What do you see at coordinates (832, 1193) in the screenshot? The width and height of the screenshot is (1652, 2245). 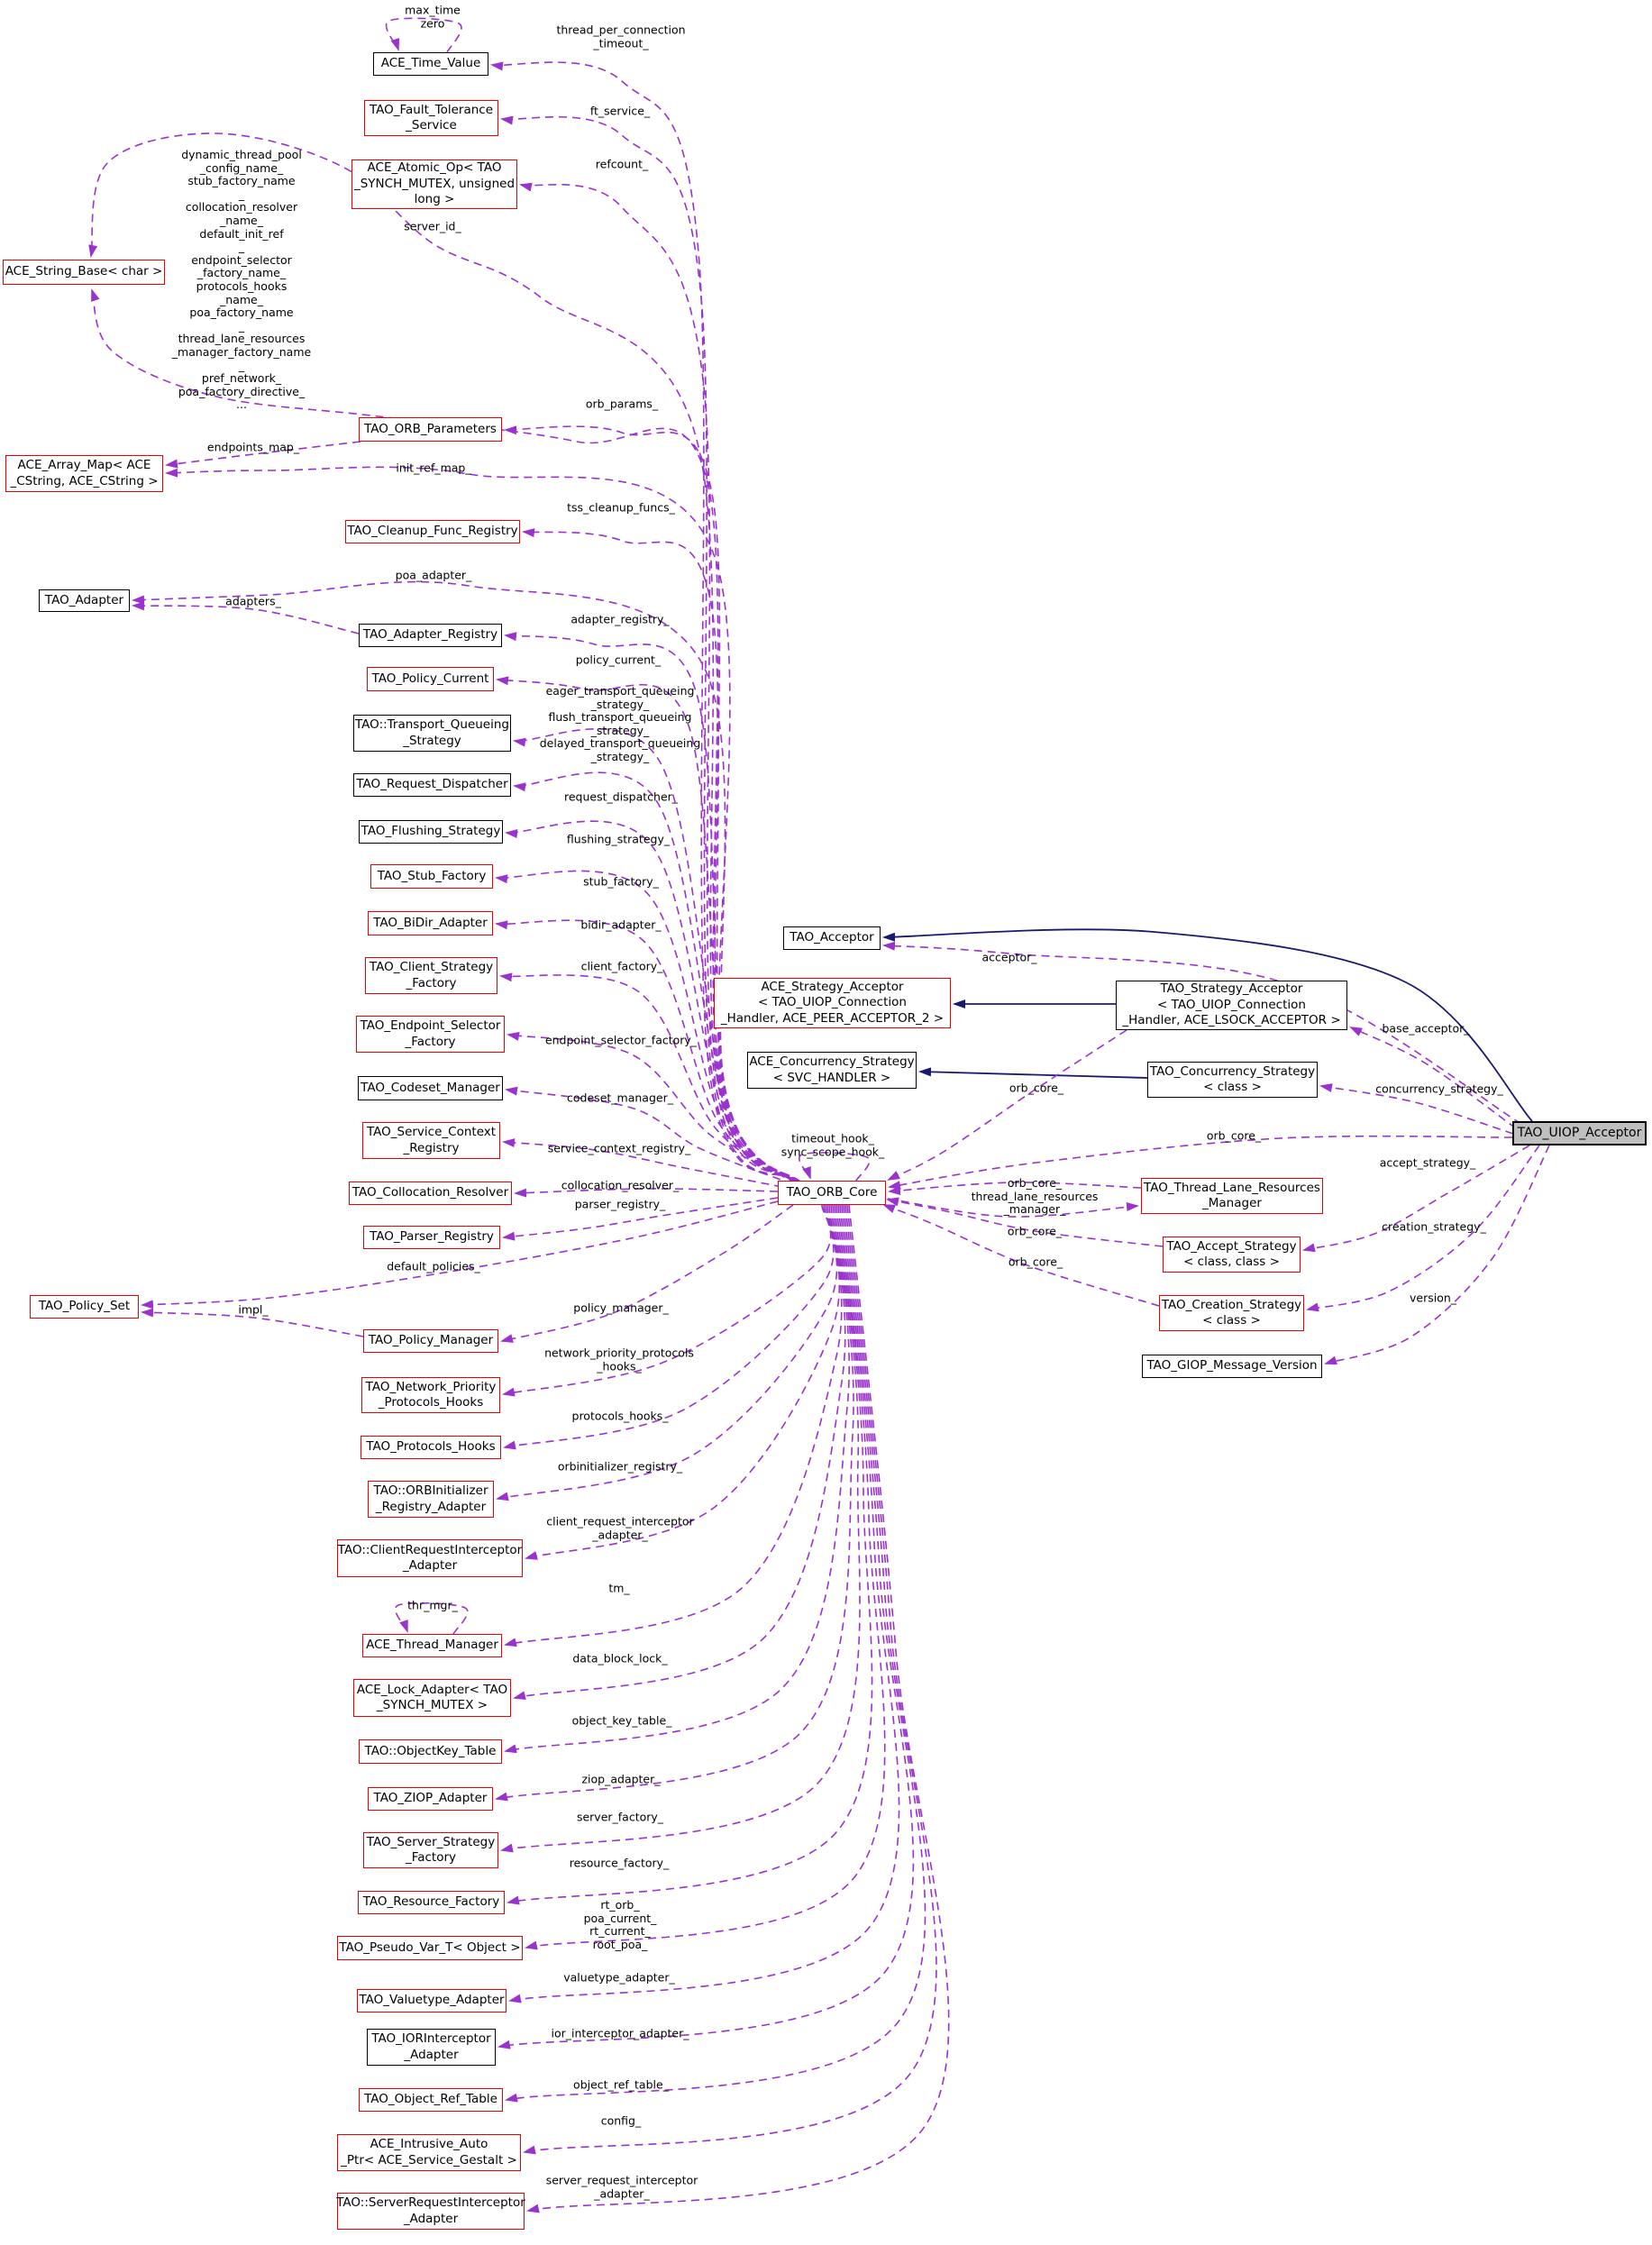 I see `node-tao-orb-core: TAO_ORB_Core` at bounding box center [832, 1193].